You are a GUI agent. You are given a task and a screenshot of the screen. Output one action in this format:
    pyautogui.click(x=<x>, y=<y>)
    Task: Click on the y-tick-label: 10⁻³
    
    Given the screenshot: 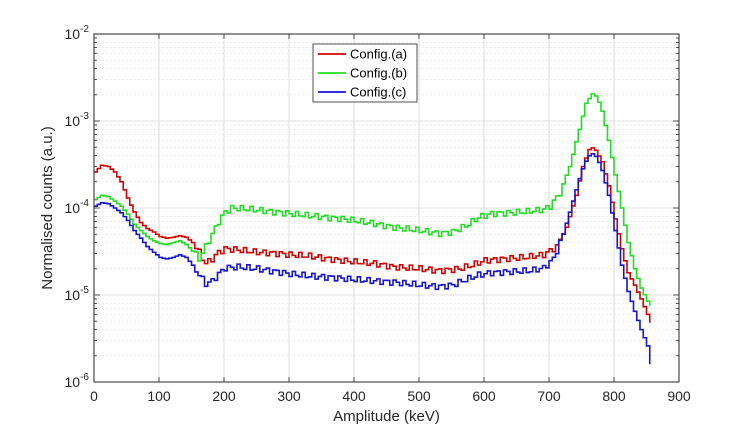 What is the action you would take?
    pyautogui.click(x=77, y=120)
    